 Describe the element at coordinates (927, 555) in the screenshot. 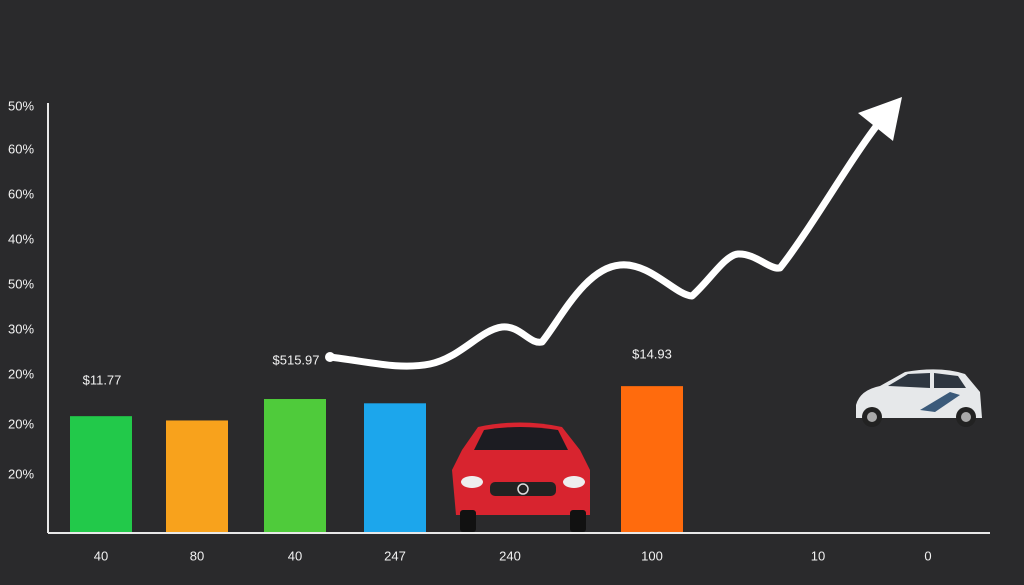

I see `x-tick-label: 0` at that location.